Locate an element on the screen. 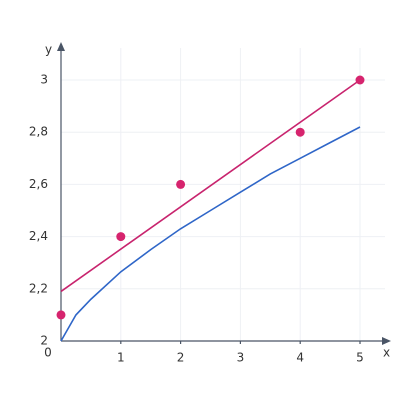 The image size is (400, 400). y-tick-label: 2 is located at coordinates (44, 341).